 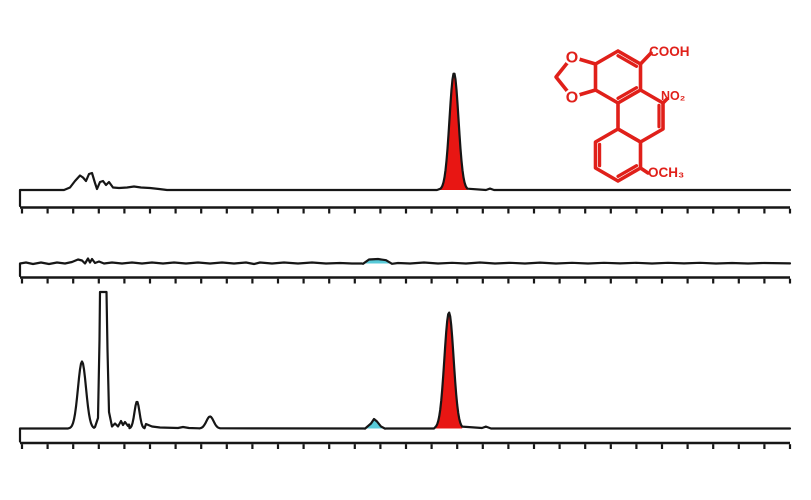 What do you see at coordinates (644, 170) in the screenshot?
I see `och3-bond` at bounding box center [644, 170].